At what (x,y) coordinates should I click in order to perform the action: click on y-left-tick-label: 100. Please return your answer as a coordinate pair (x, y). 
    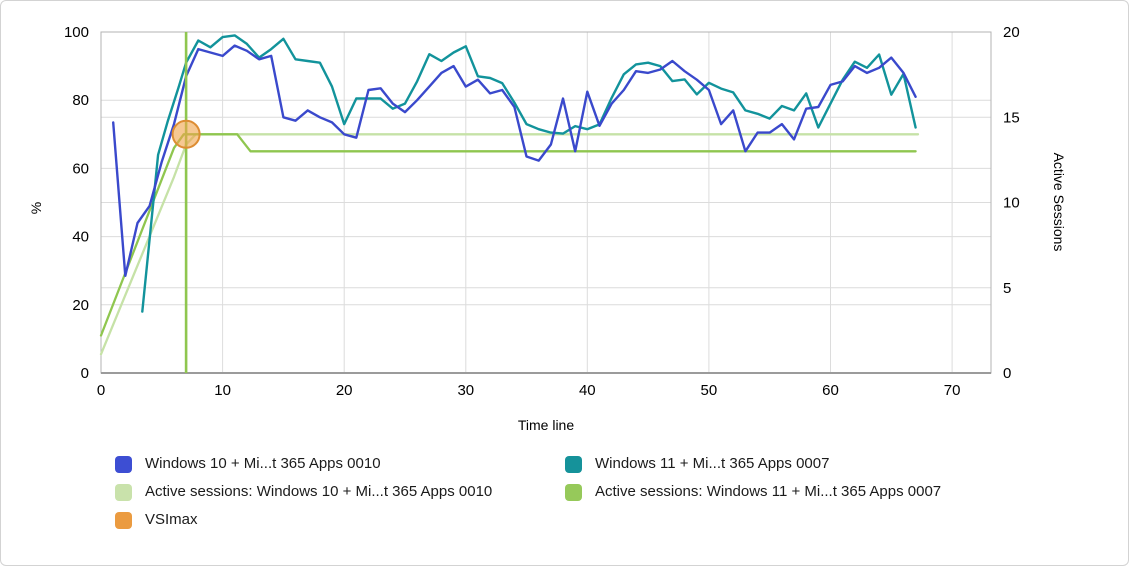
    Looking at the image, I should click on (76, 32).